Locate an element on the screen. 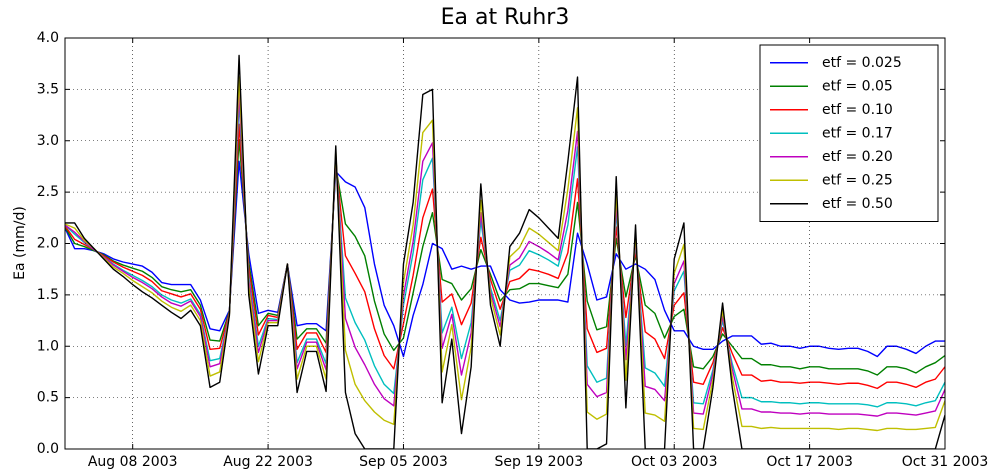  y-tick-label: 3.0 is located at coordinates (48, 141).